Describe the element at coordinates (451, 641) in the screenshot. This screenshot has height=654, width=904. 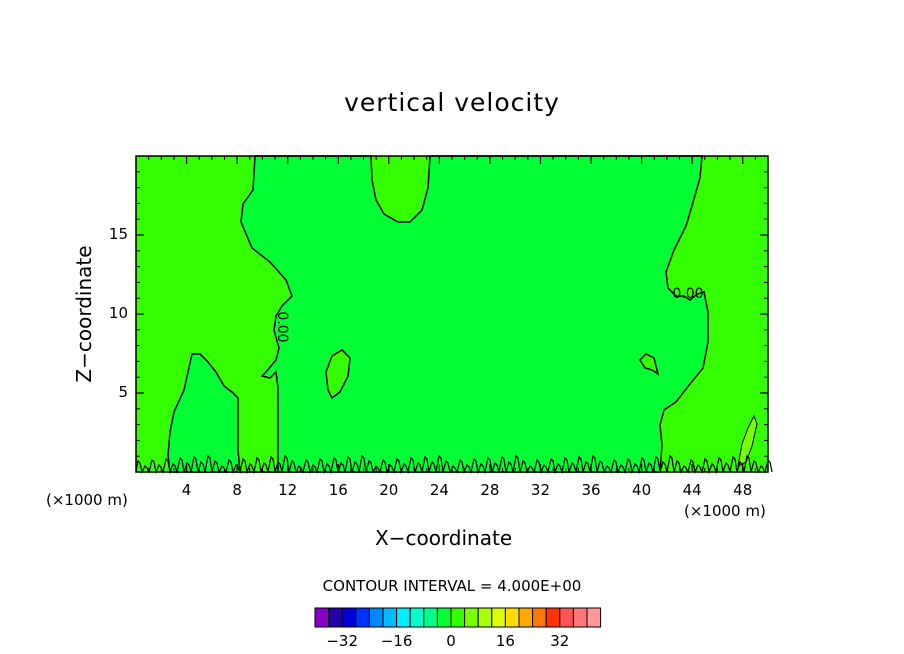
I see `colorbar-tick-label: 0` at that location.